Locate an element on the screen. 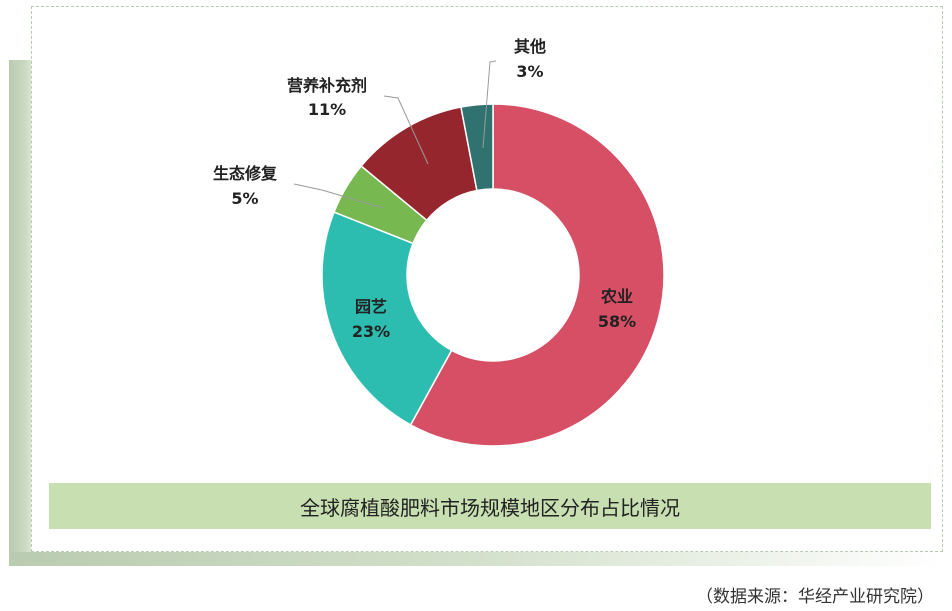  slice-value-other: 3% is located at coordinates (529, 71).